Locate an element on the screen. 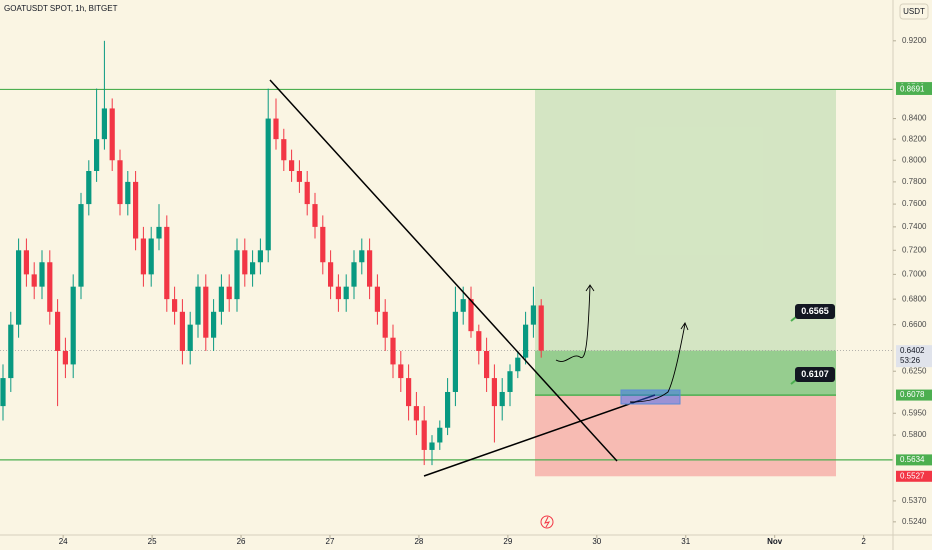 The image size is (932, 550). price-tag-label: 0.5527 is located at coordinates (912, 475).